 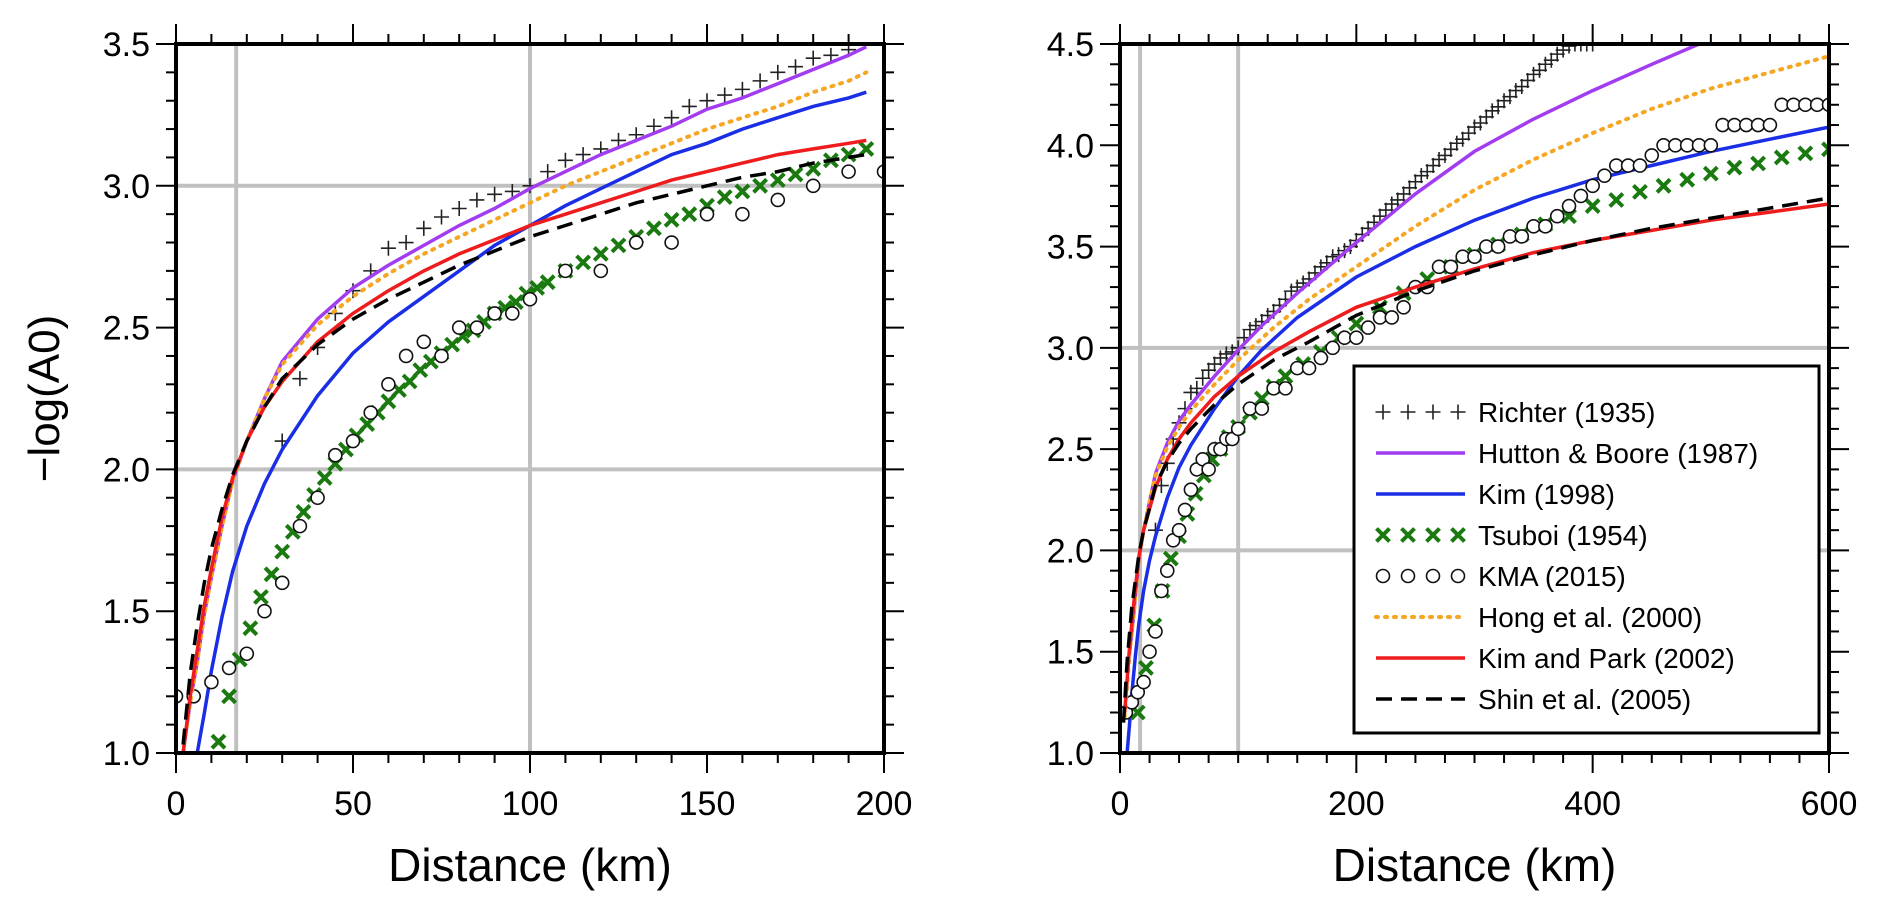 I want to click on legend-item-shin-et-al-2005-label: Shin et al. (2005), so click(x=1584, y=699).